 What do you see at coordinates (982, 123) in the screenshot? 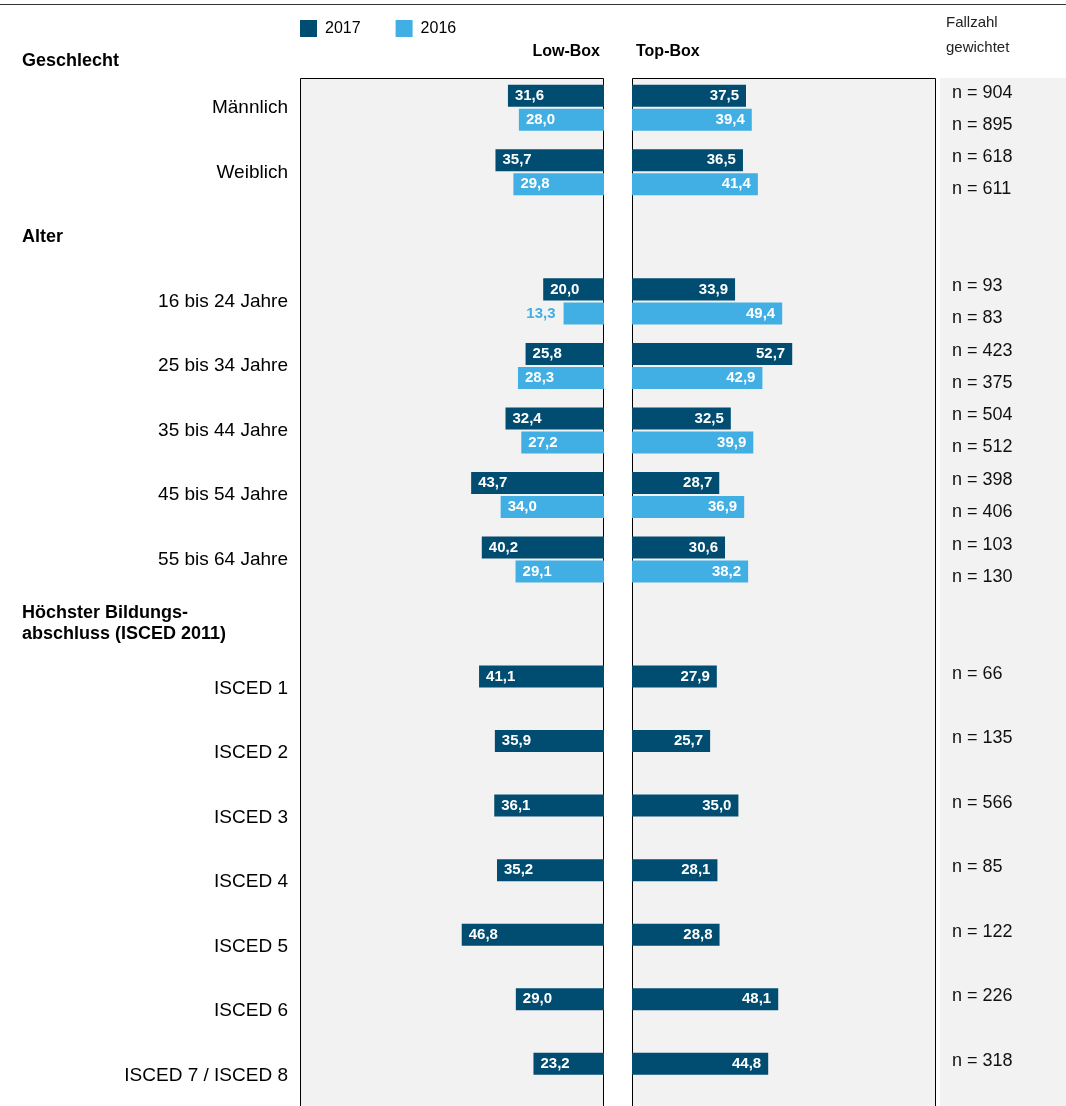
I see `text: n = 895` at bounding box center [982, 123].